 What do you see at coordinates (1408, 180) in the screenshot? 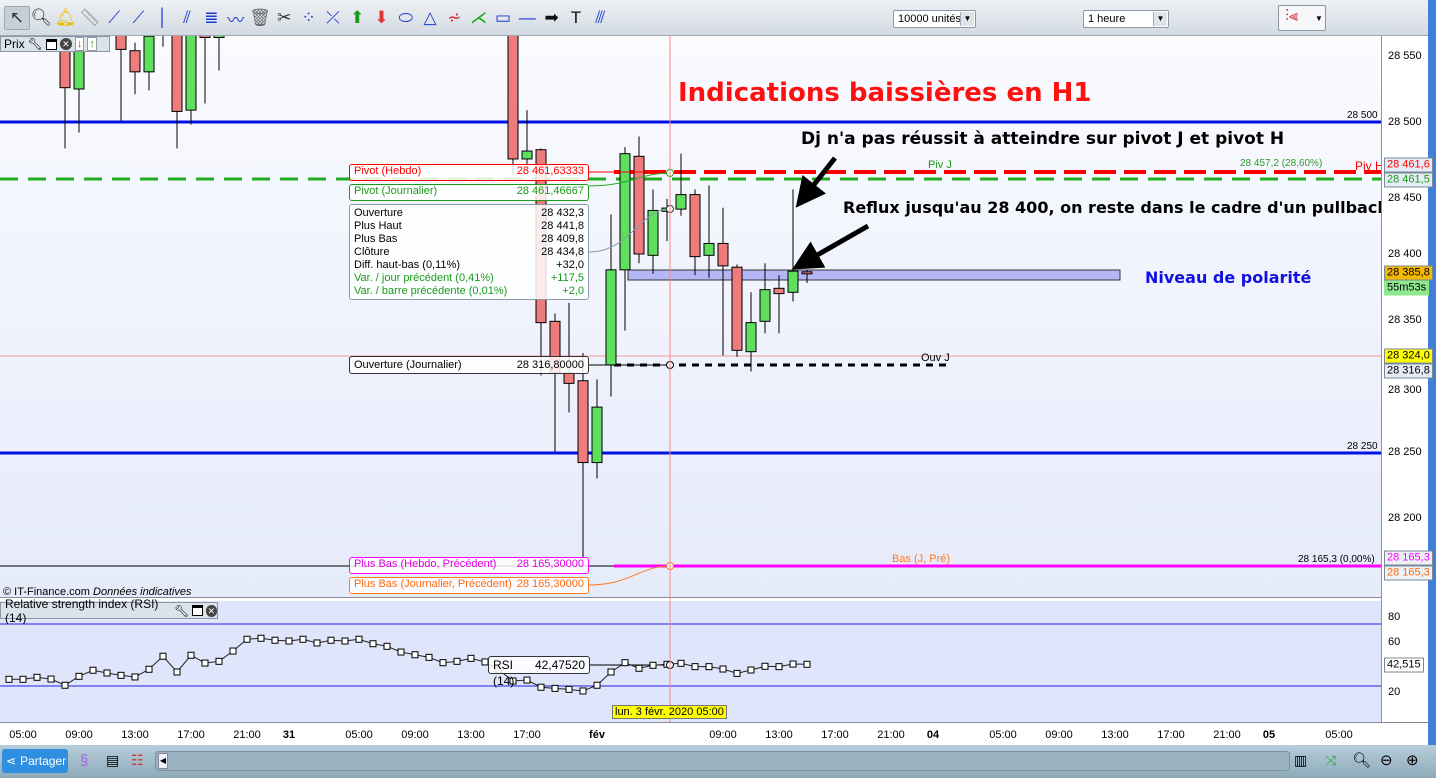
I see `badge-piv-j: 28 461,5` at bounding box center [1408, 180].